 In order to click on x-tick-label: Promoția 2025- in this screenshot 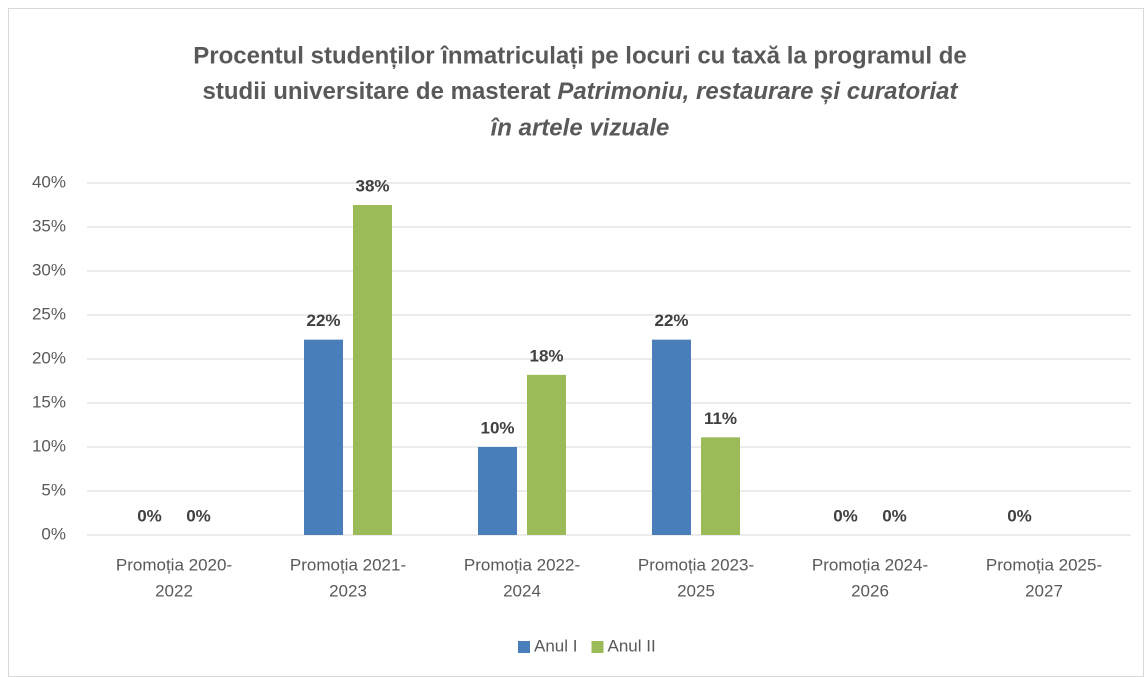, I will do `click(1044, 564)`.